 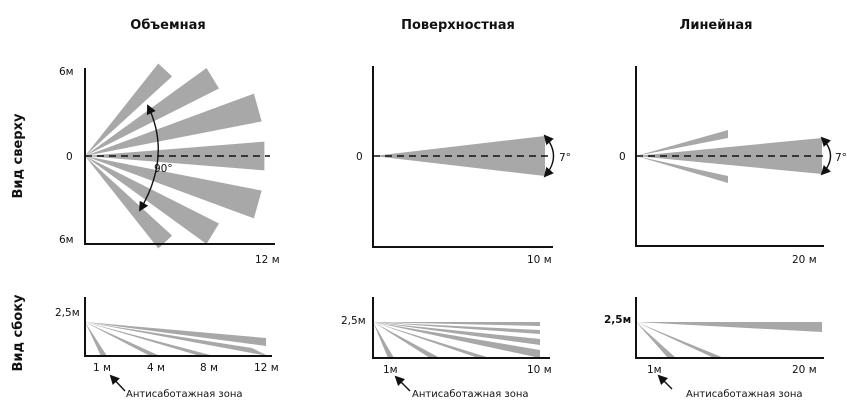 I want to click on volumetric-tick-1m: 1 м, so click(x=102, y=368).